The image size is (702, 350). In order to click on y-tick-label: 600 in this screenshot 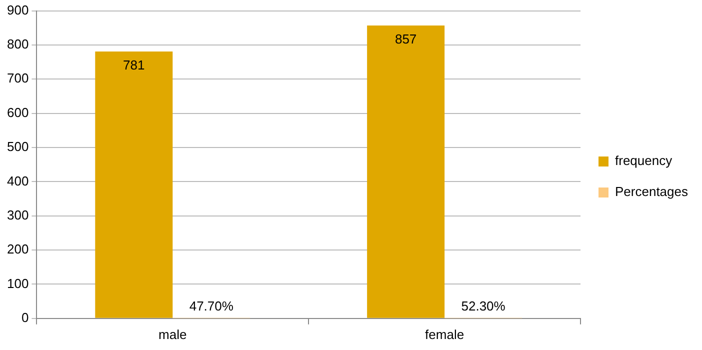, I will do `click(17, 112)`.